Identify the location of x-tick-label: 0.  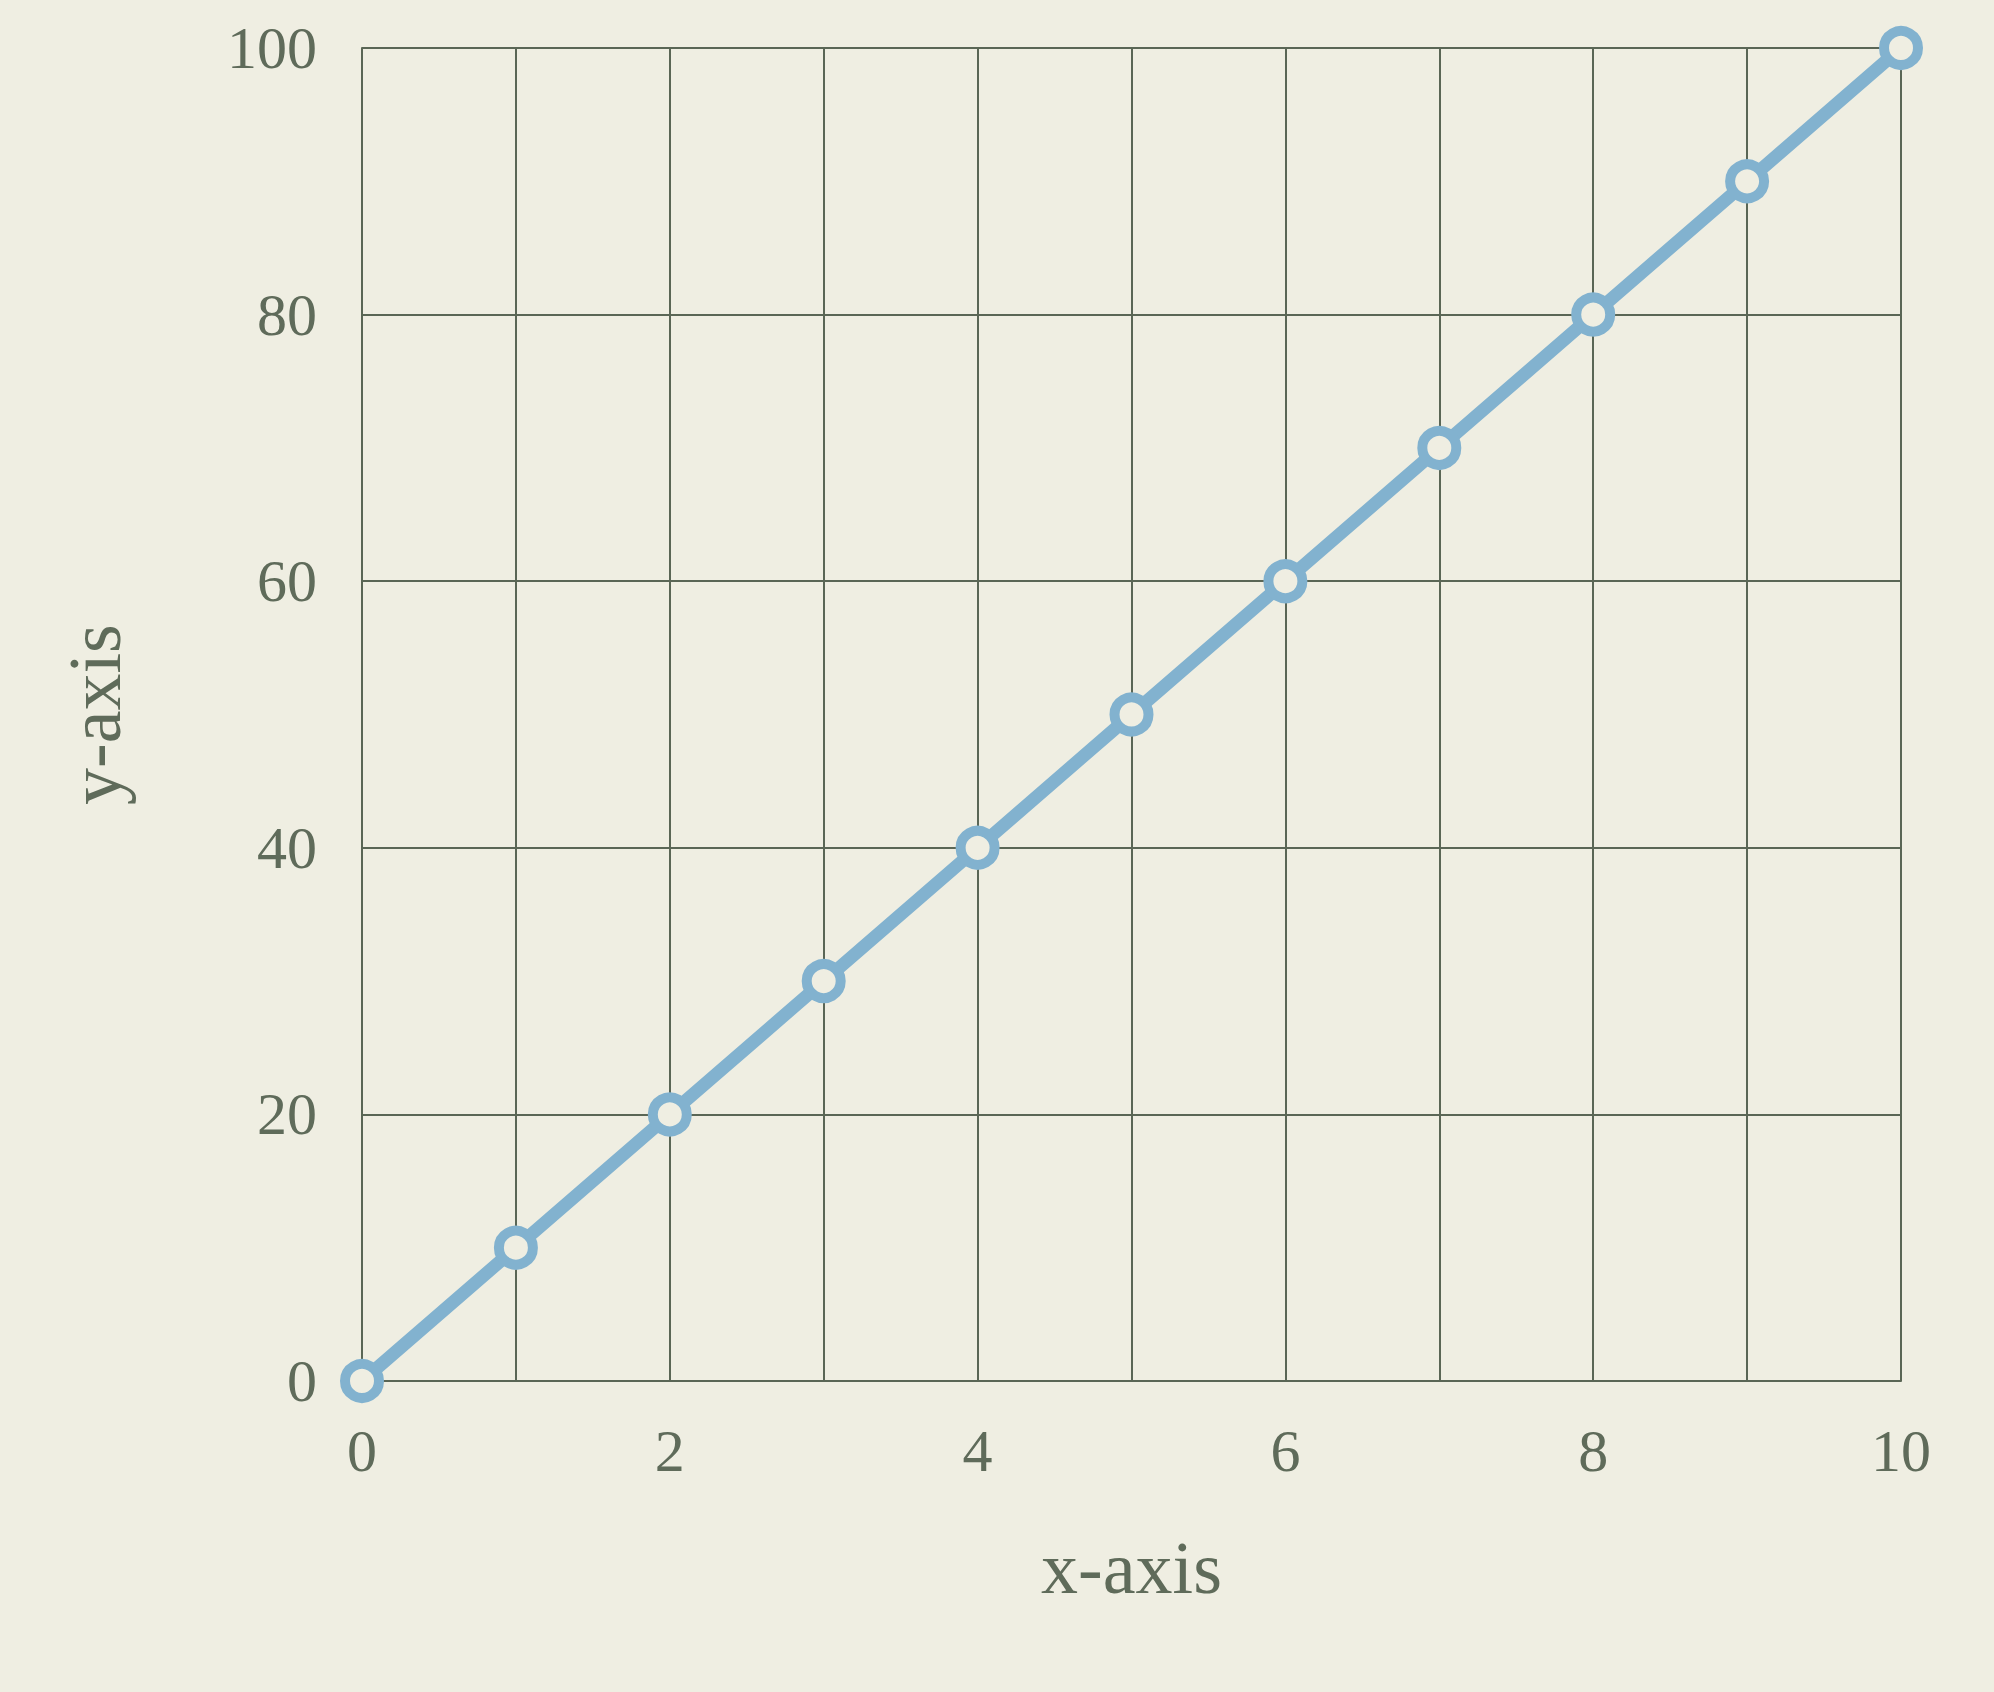
(362, 1451).